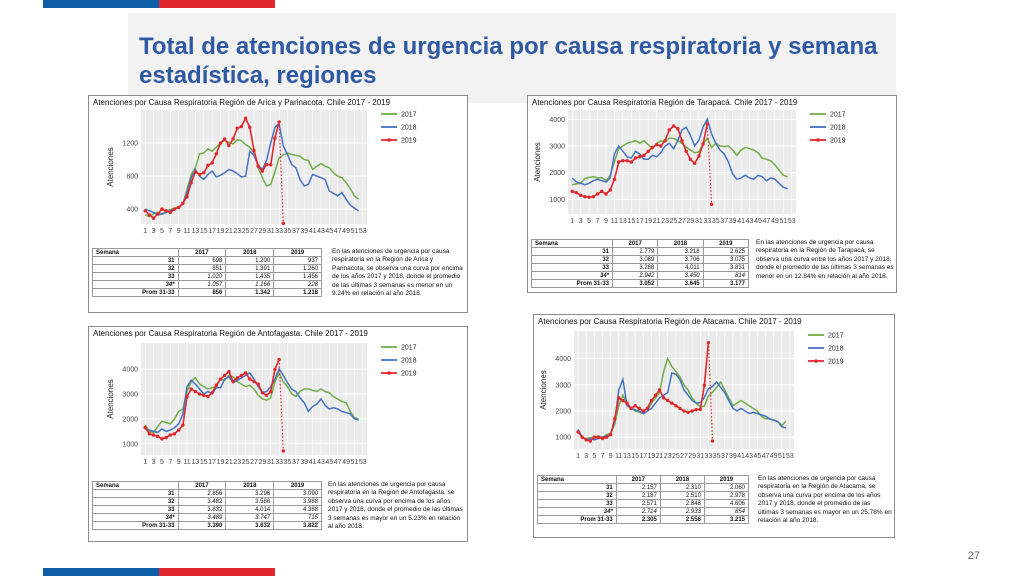 Image resolution: width=1024 pixels, height=576 pixels. I want to click on table-cell: 3.052, so click(635, 283).